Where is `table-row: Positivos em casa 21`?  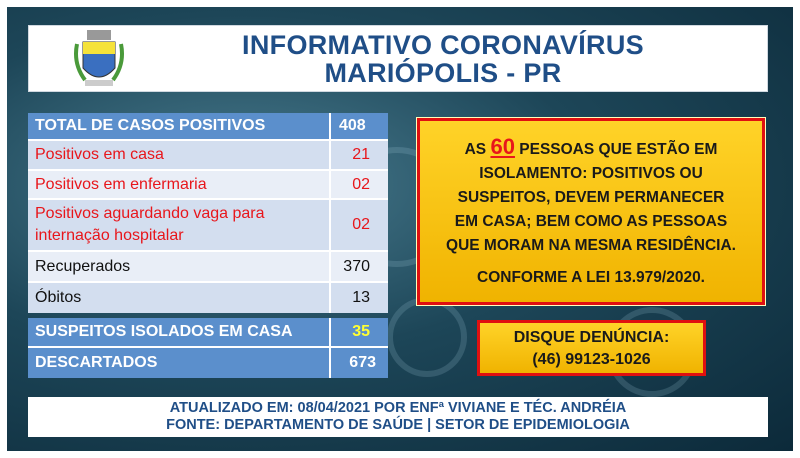
table-row: Positivos em casa 21 is located at coordinates (208, 156).